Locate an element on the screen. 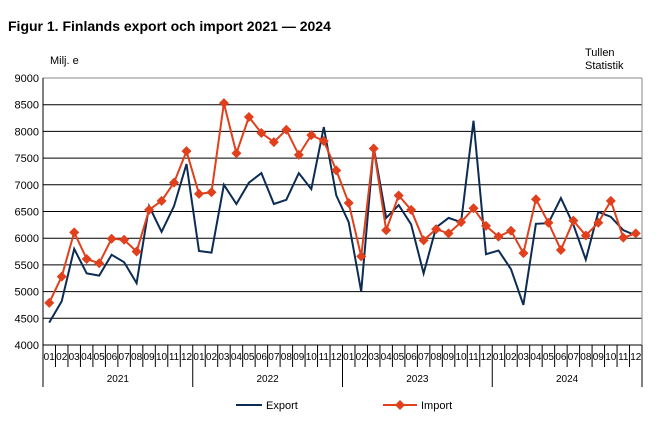  y-tick-label: 6000 is located at coordinates (27, 239).